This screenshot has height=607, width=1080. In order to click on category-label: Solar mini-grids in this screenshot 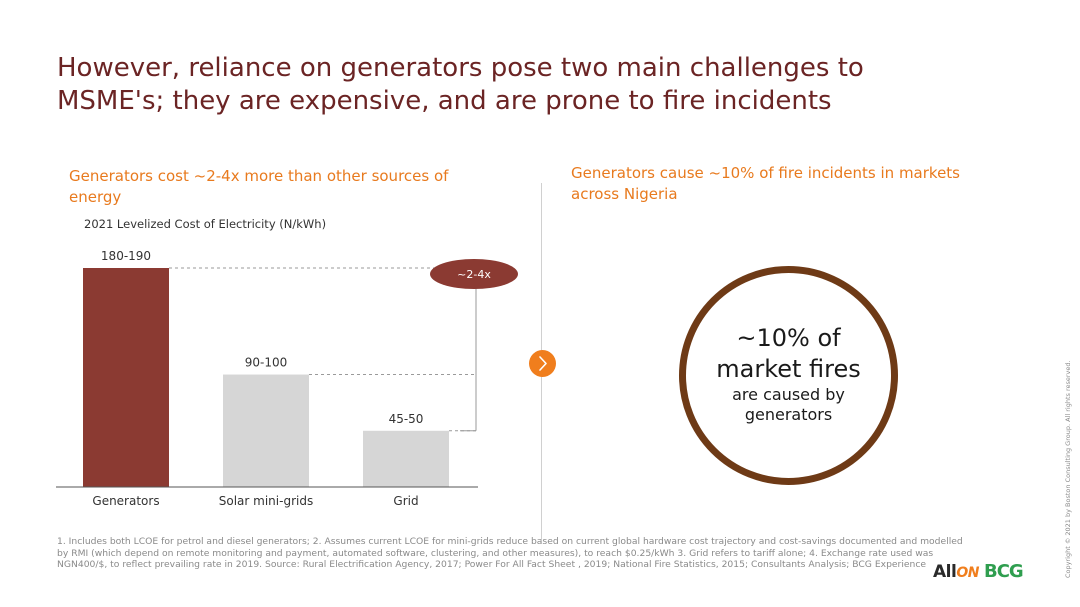, I will do `click(266, 501)`.